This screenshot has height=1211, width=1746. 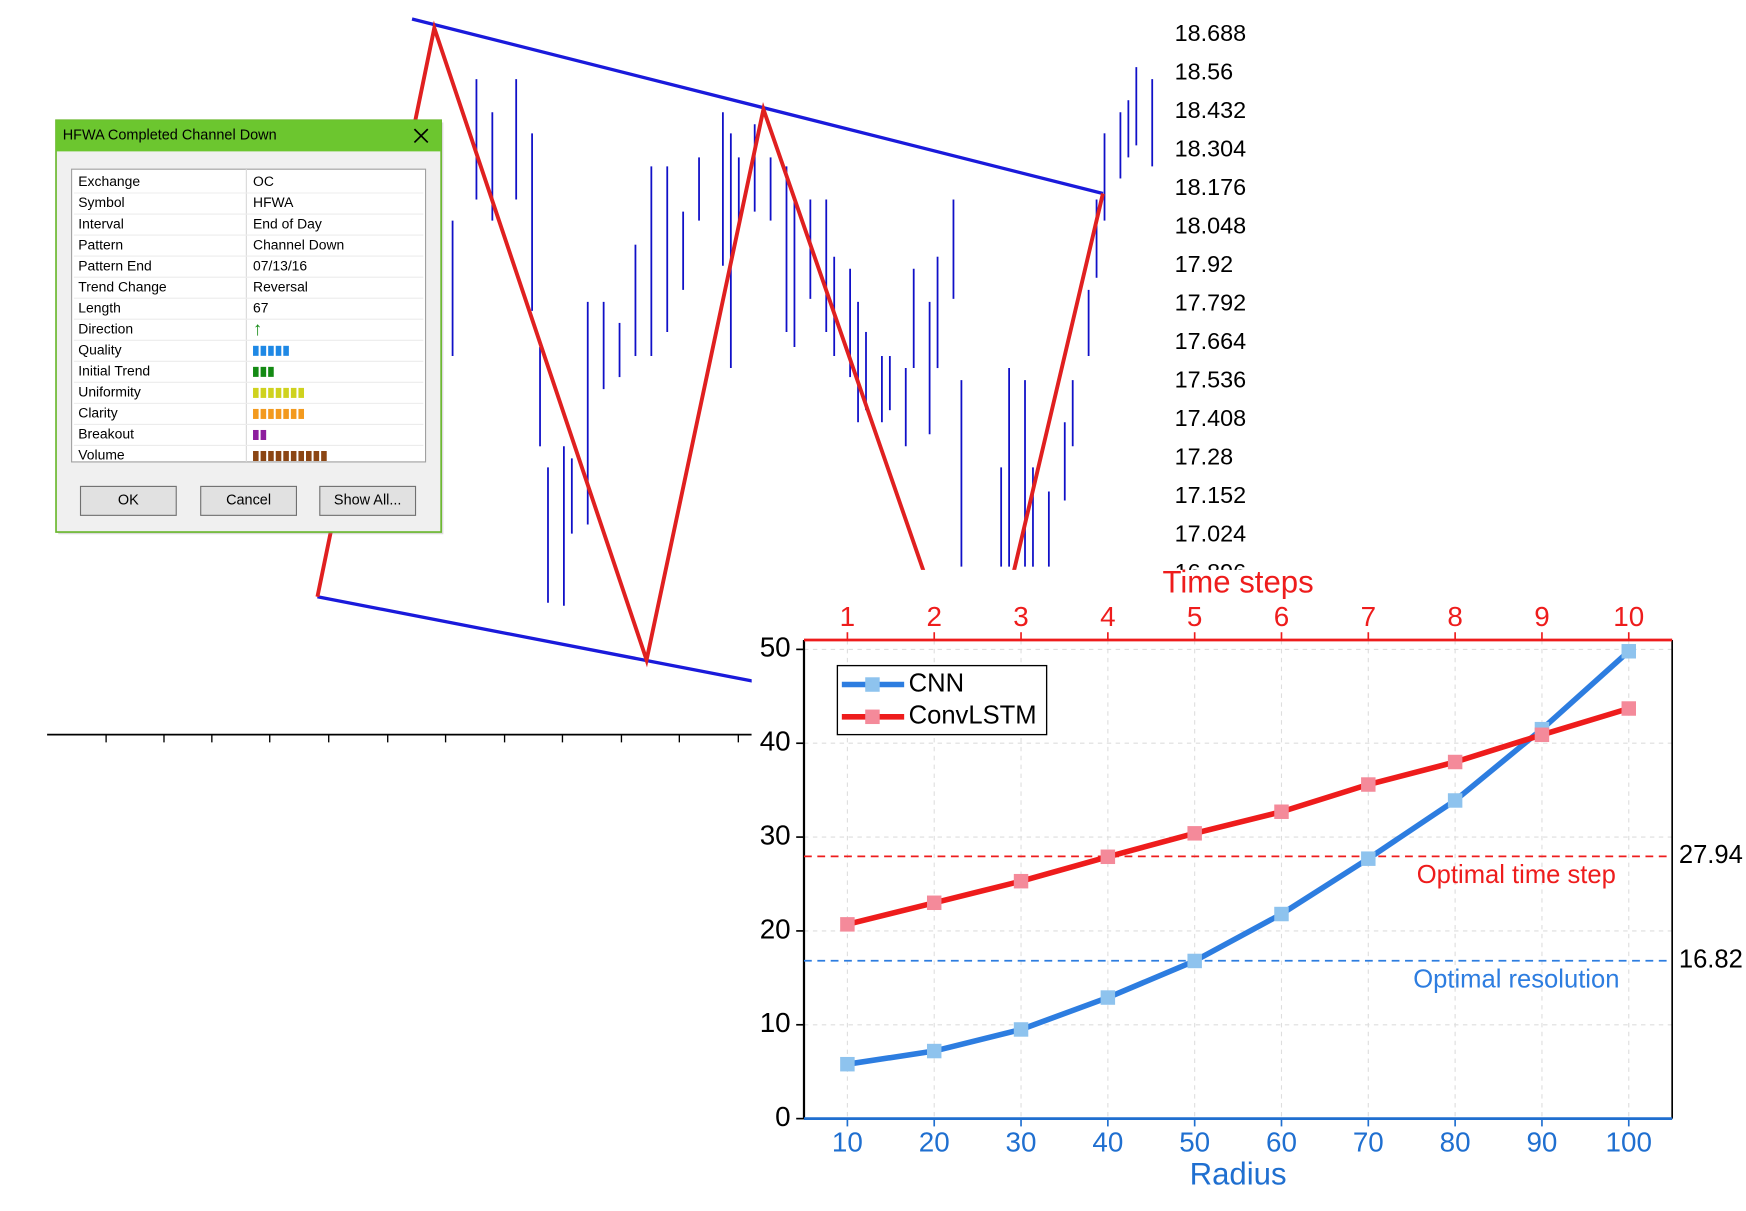 What do you see at coordinates (1210, 225) in the screenshot?
I see `y-tick-label: 18.048` at bounding box center [1210, 225].